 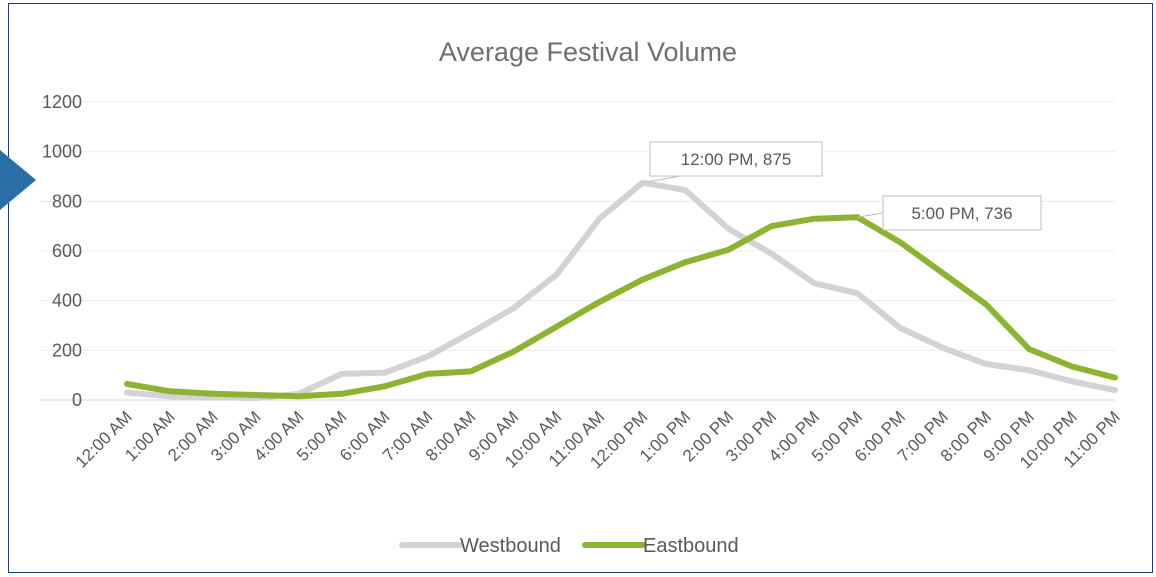 I want to click on callout-label: 12:00 PM, 875, so click(x=736, y=159).